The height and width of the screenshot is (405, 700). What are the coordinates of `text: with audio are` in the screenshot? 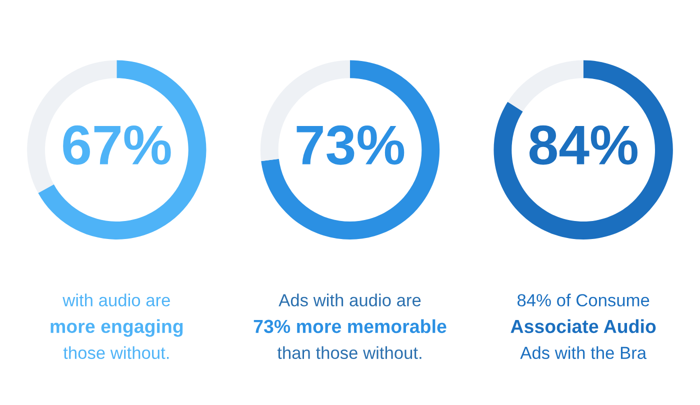 It's located at (116, 300).